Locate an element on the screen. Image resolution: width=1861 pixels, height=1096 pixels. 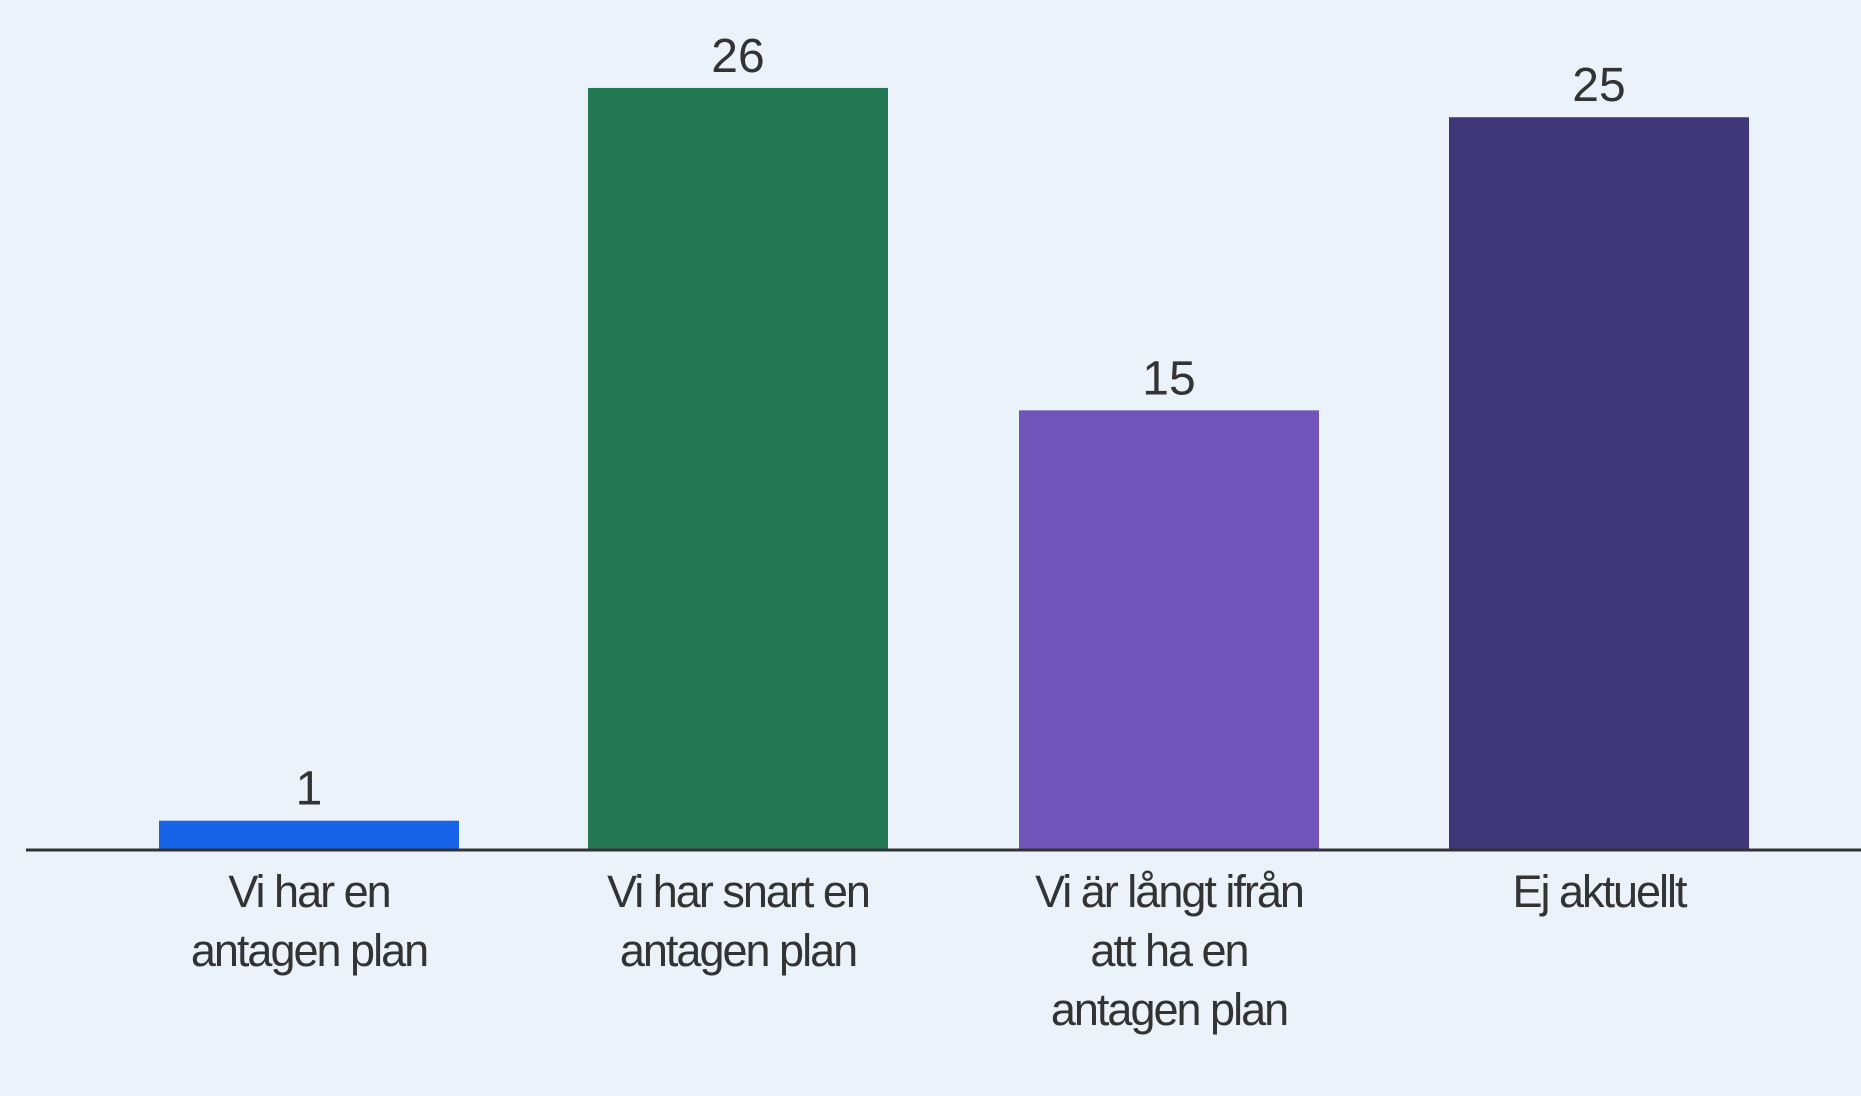
value-label: 25 is located at coordinates (1598, 85).